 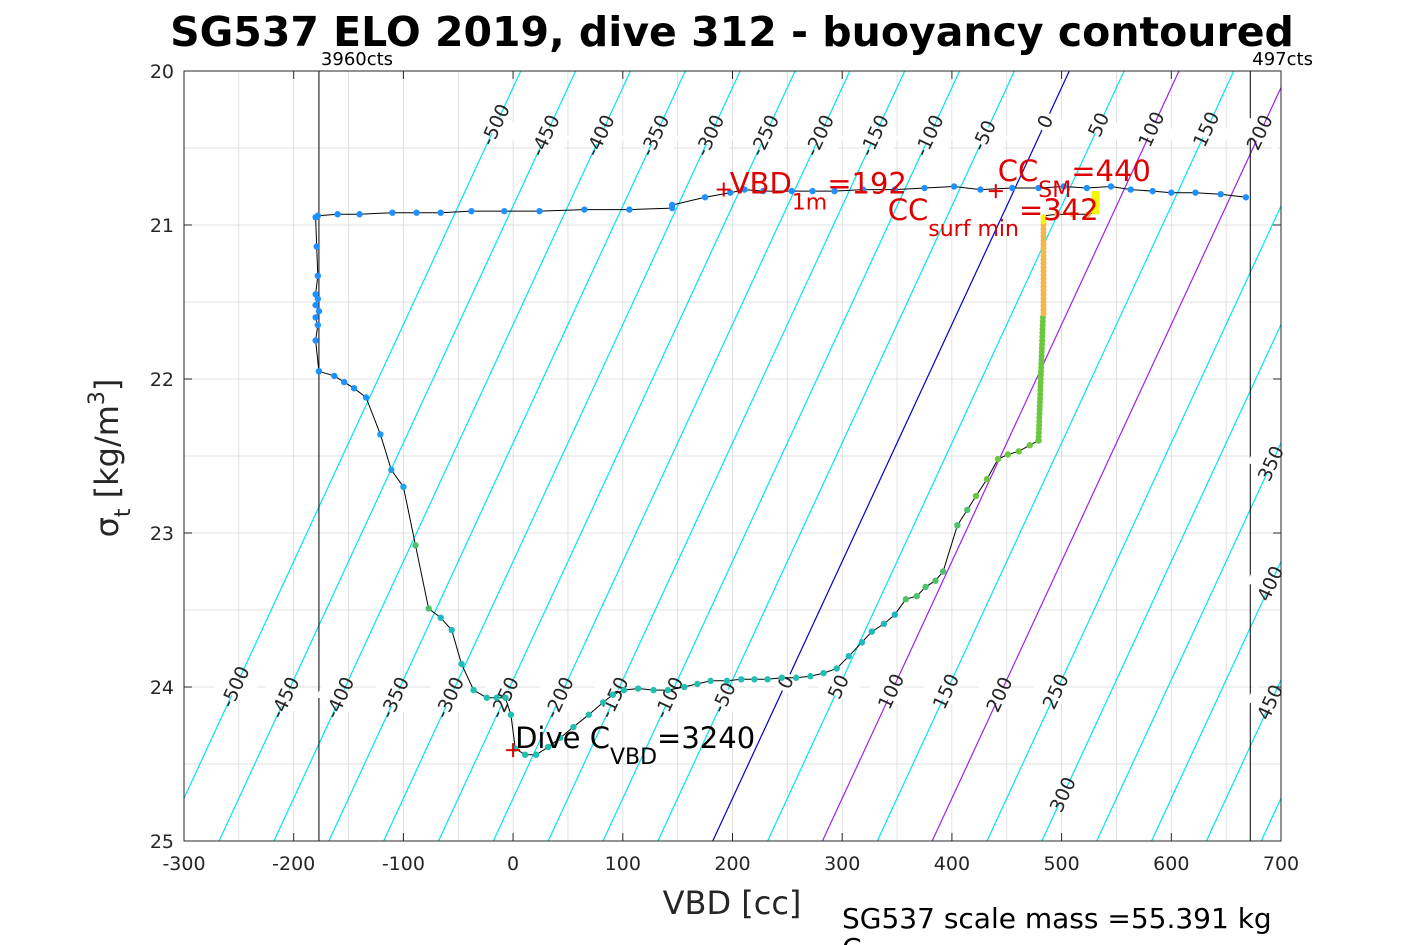 I want to click on x-tick-label: 600, so click(x=1171, y=864).